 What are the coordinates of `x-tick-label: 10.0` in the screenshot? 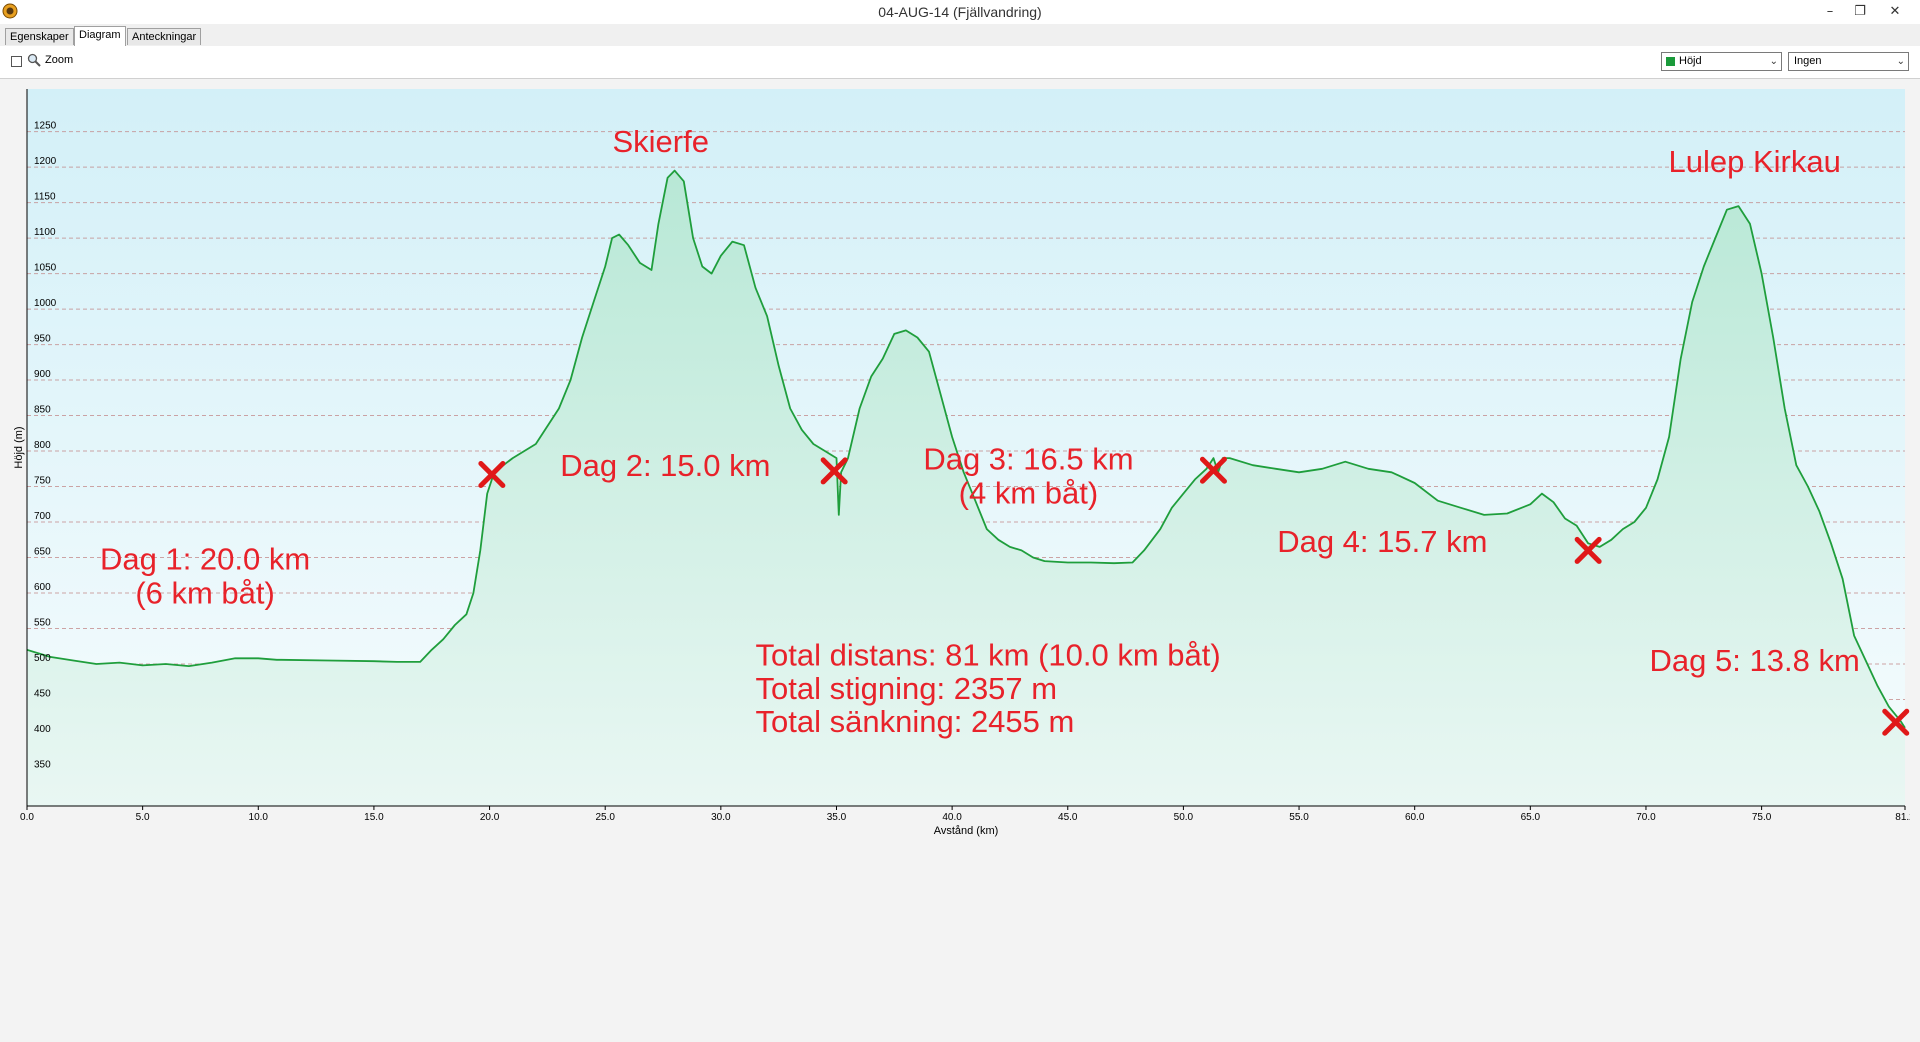 It's located at (259, 817).